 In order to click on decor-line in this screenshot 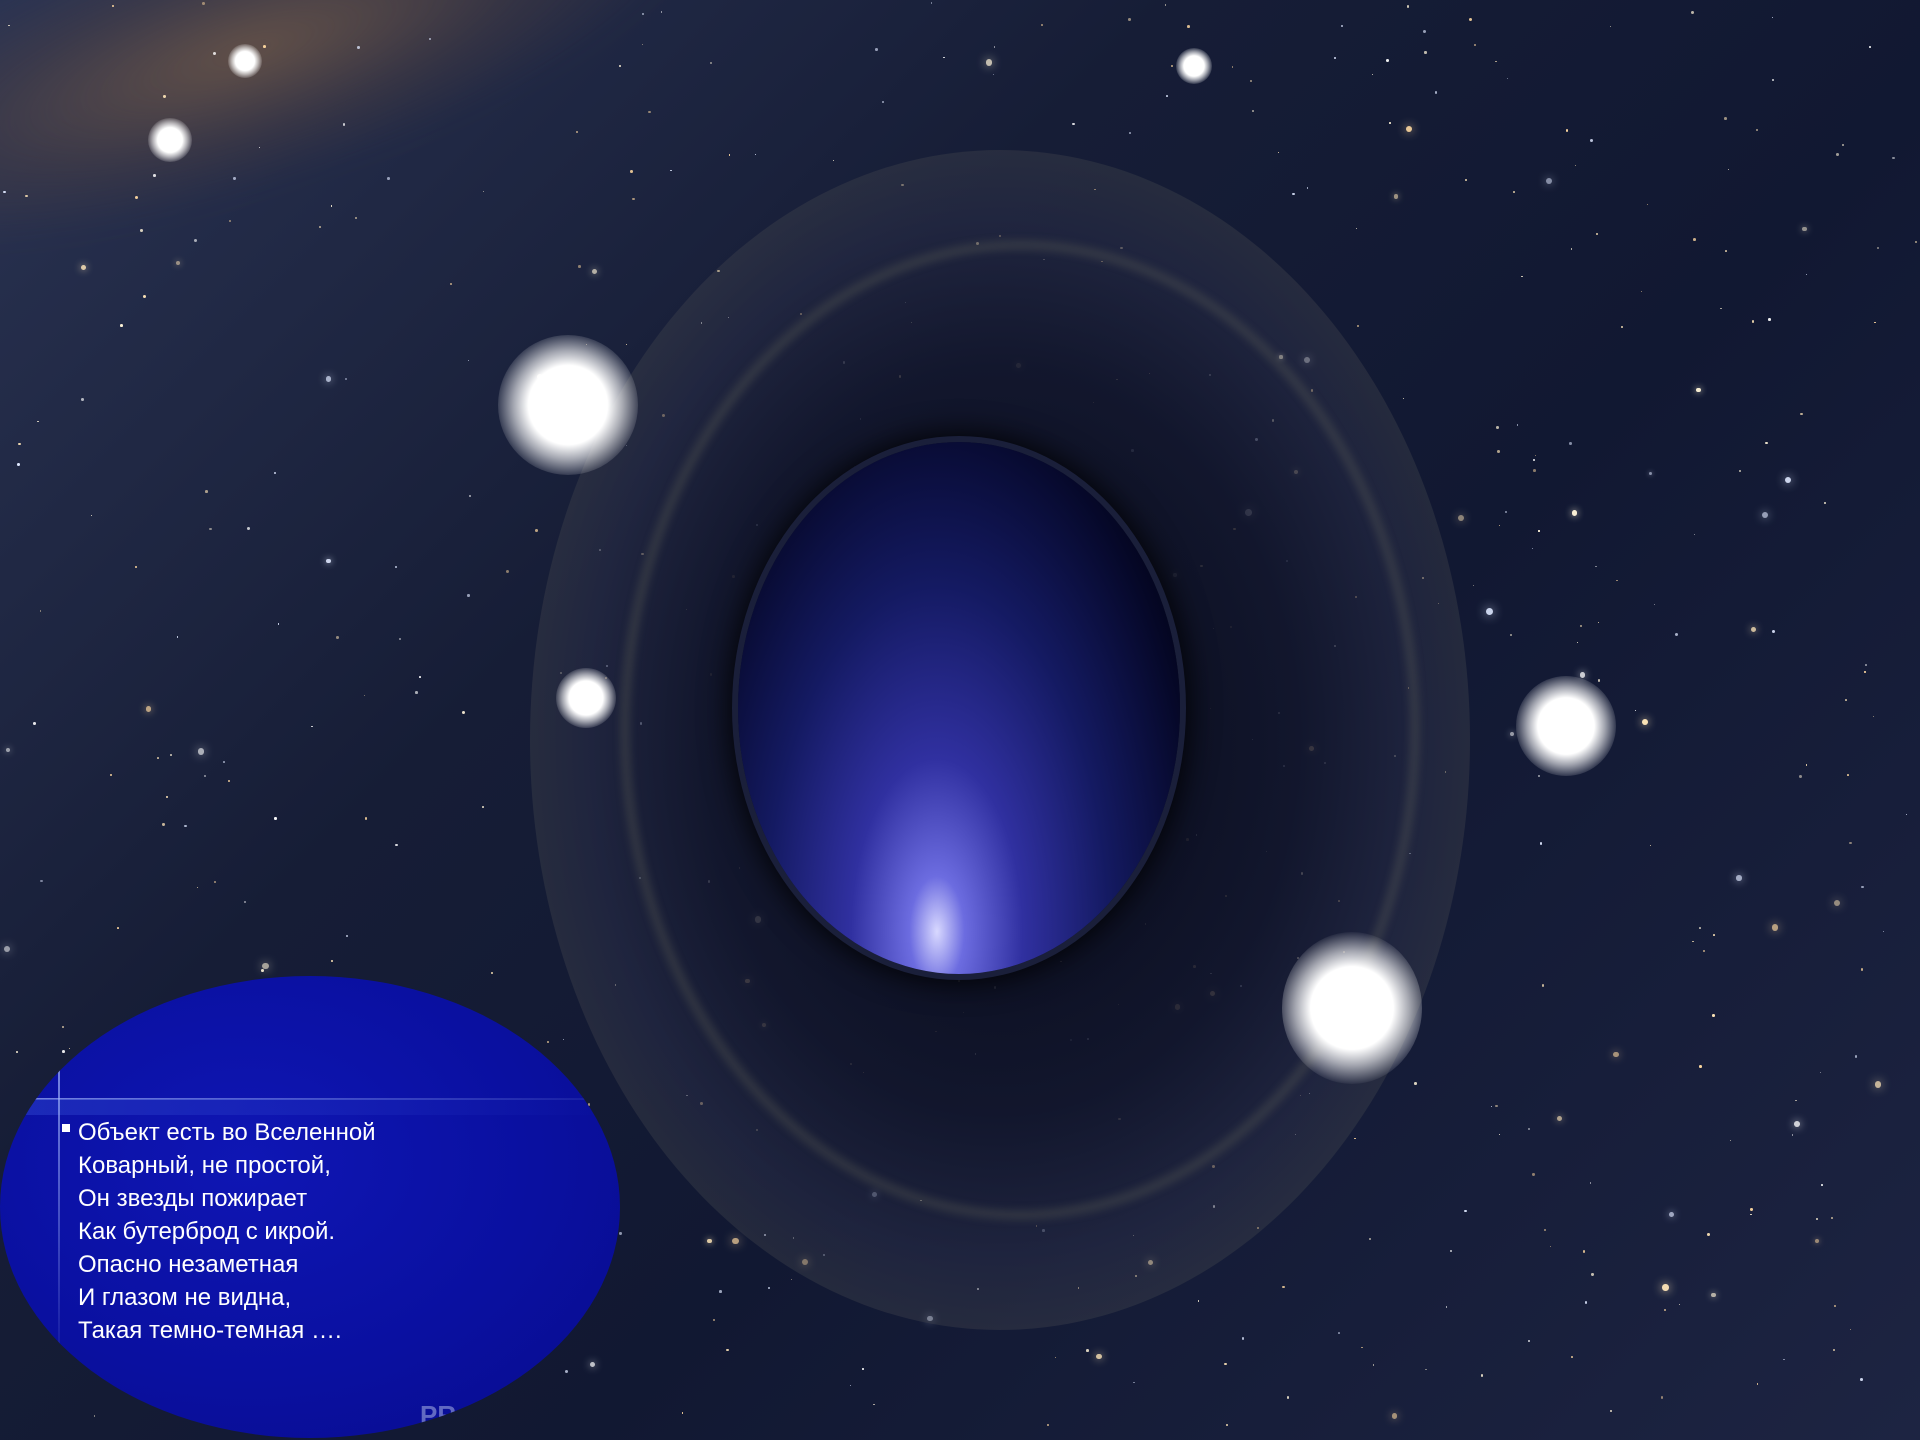, I will do `click(59, 1206)`.